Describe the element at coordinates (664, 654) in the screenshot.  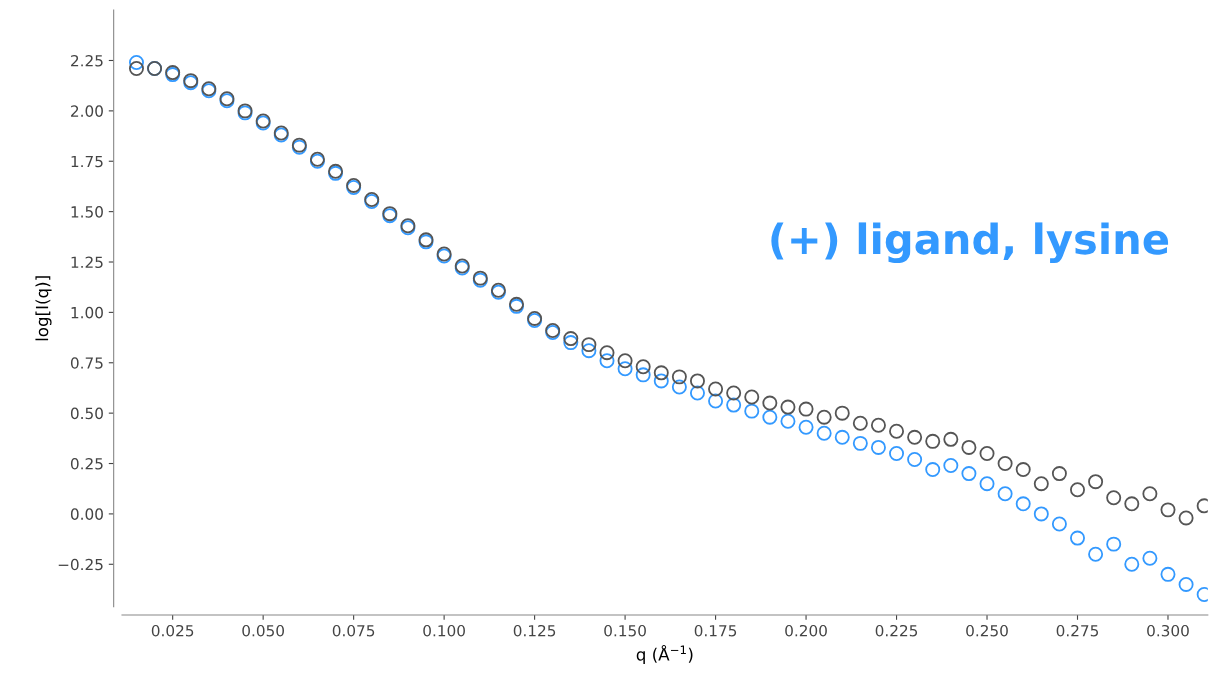
I see `x-axis-title: q (Å$^{−1}$)` at that location.